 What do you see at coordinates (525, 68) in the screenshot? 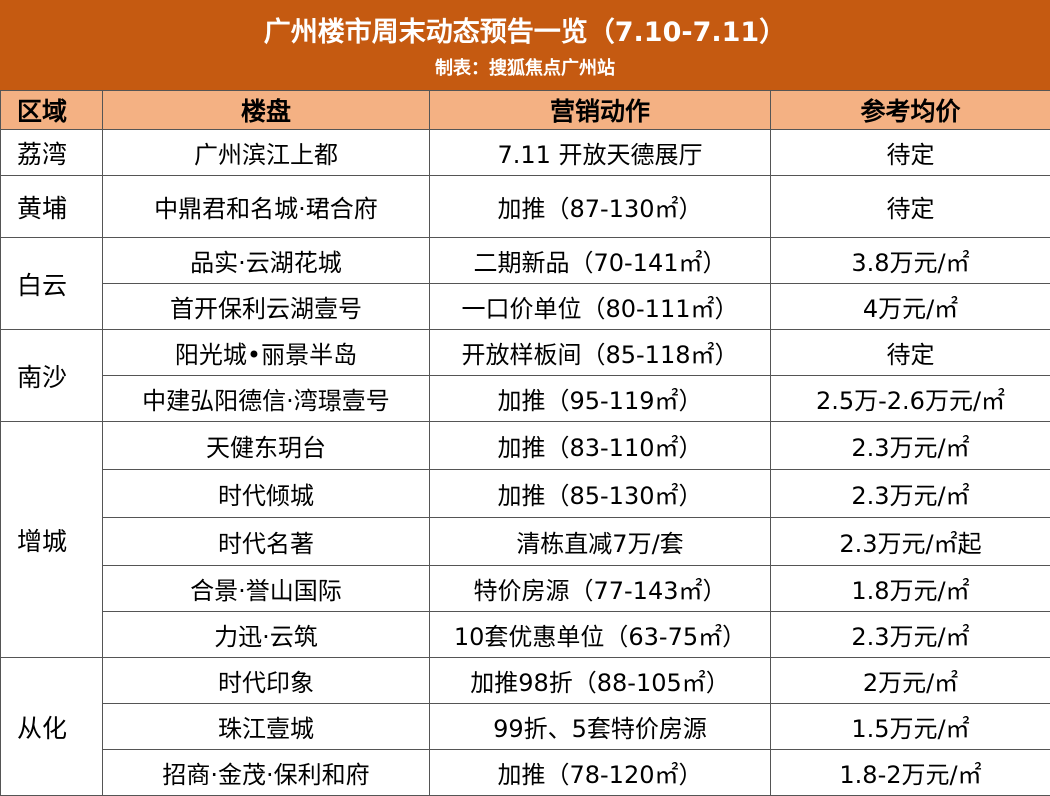
I see `page-subtitle: 制表：搜狐焦点广州站` at bounding box center [525, 68].